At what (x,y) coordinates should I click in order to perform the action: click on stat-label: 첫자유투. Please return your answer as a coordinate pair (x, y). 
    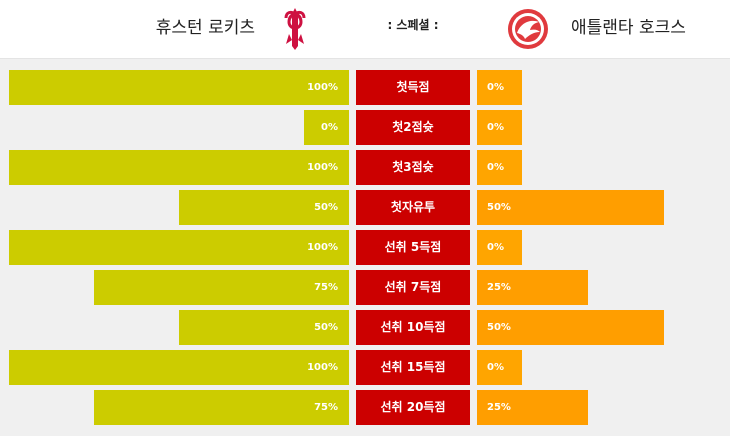
    Looking at the image, I should click on (413, 207).